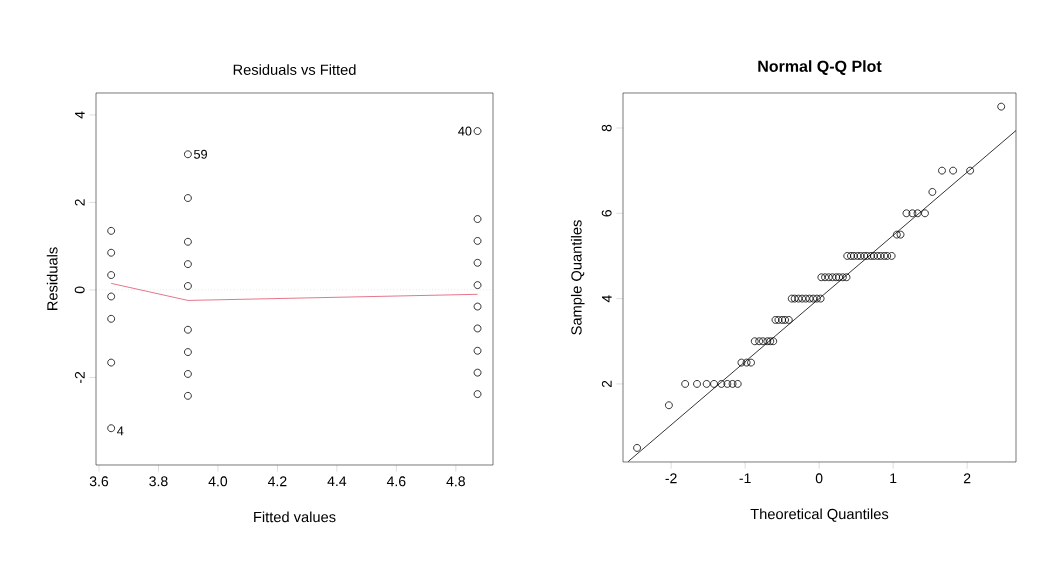 This screenshot has width=1057, height=571. Describe the element at coordinates (606, 128) in the screenshot. I see `y-tick-label: 8` at that location.